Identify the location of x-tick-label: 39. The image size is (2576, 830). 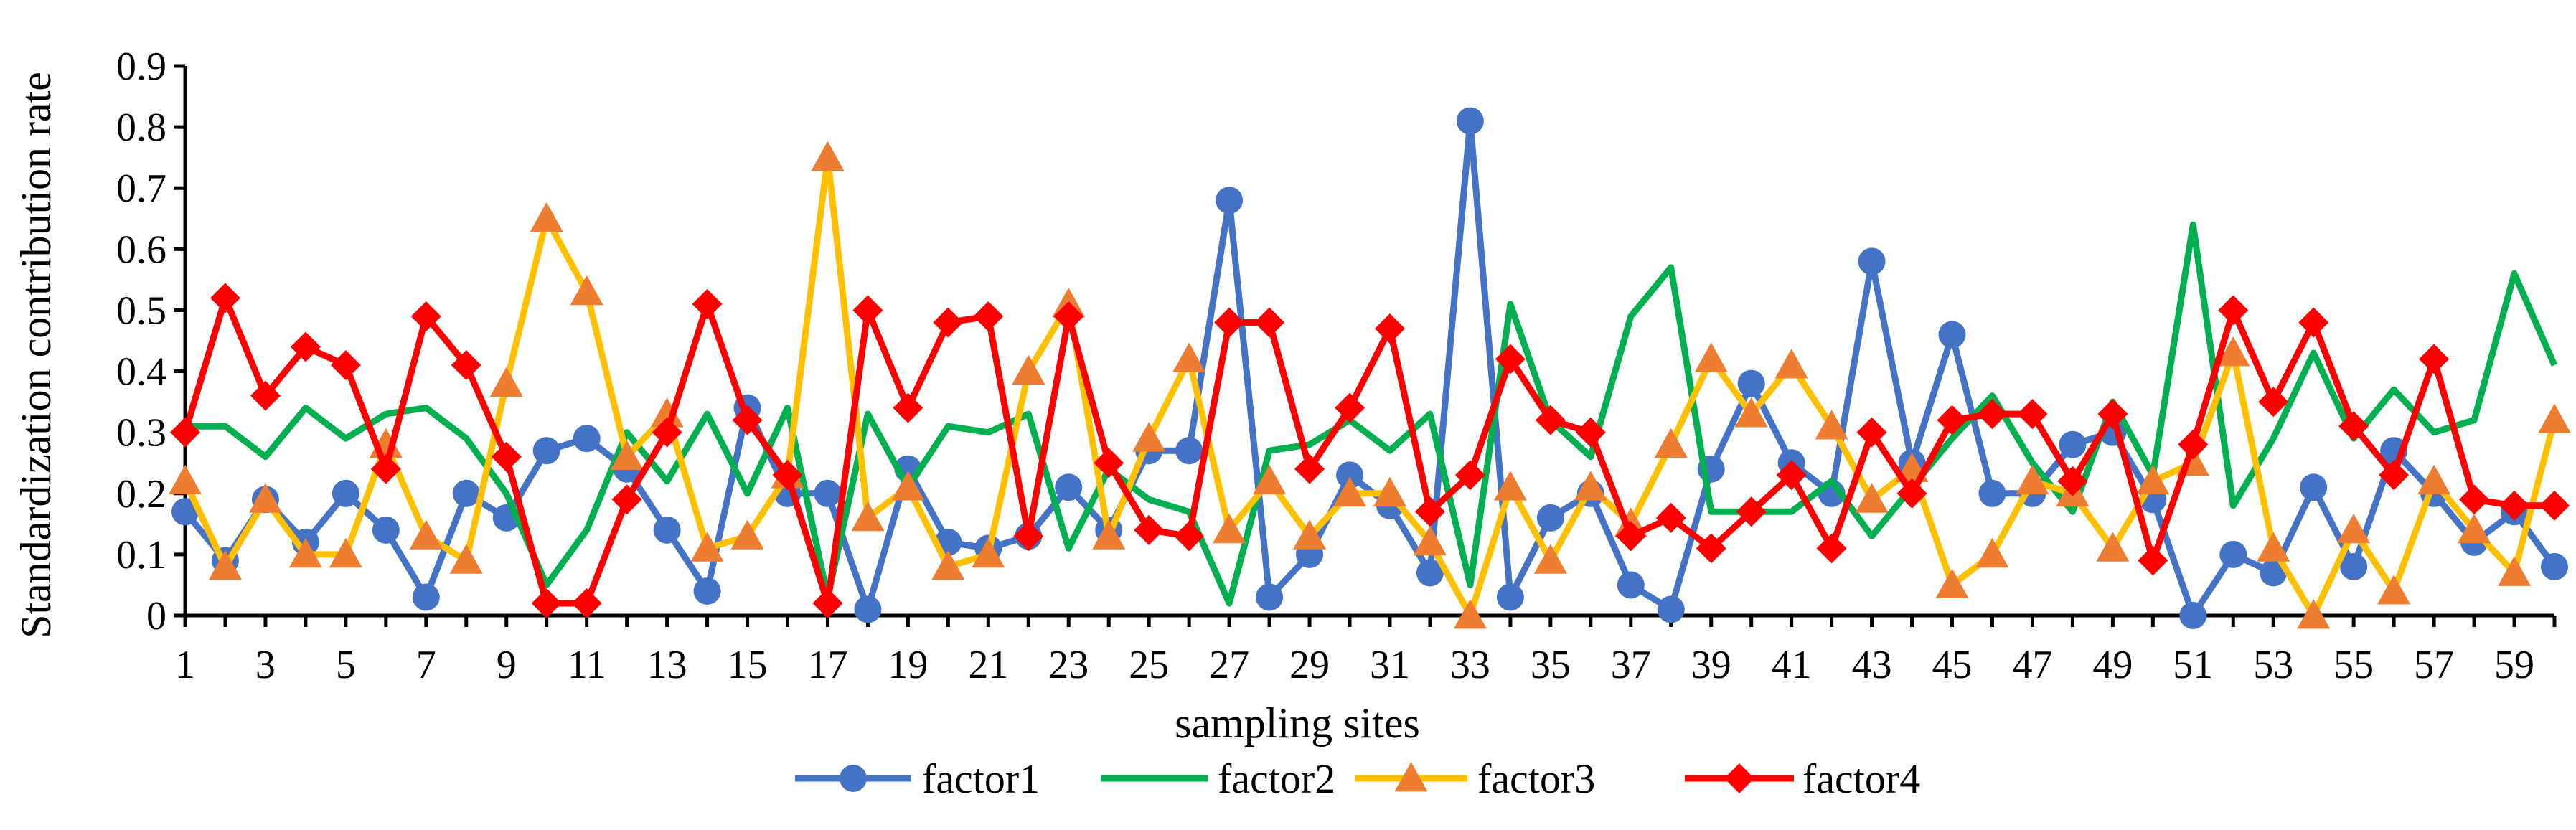
(1711, 665).